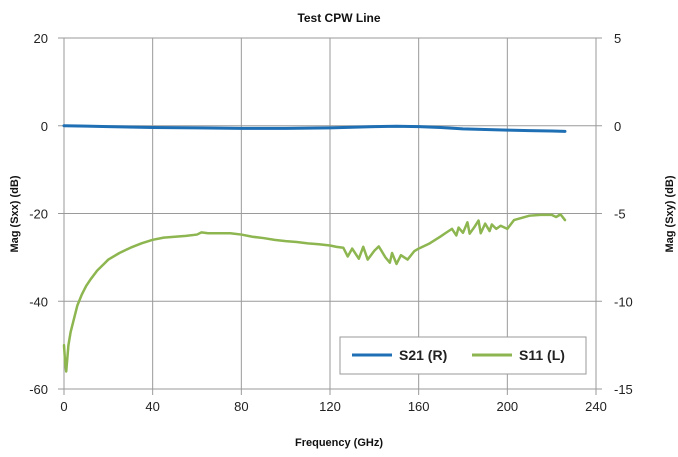 The image size is (678, 457). Describe the element at coordinates (338, 18) in the screenshot. I see `chart-title: Test CPW Line` at that location.